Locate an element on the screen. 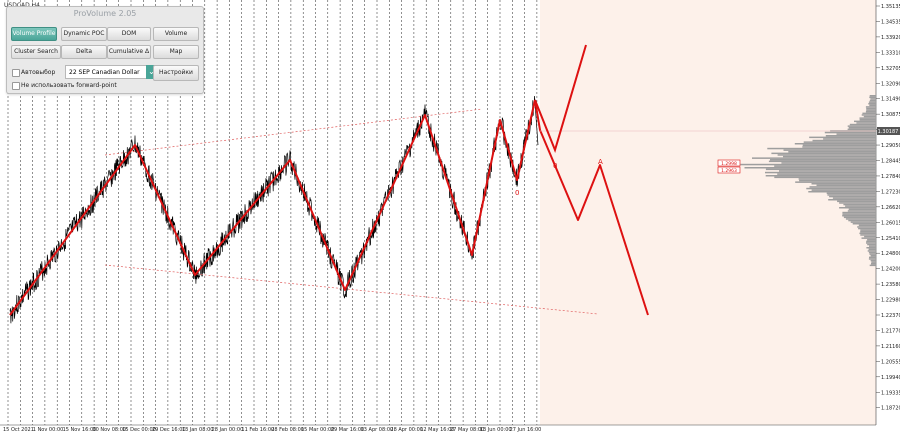 Image resolution: width=900 pixels, height=435 pixels. channel-upper is located at coordinates (293, 132).